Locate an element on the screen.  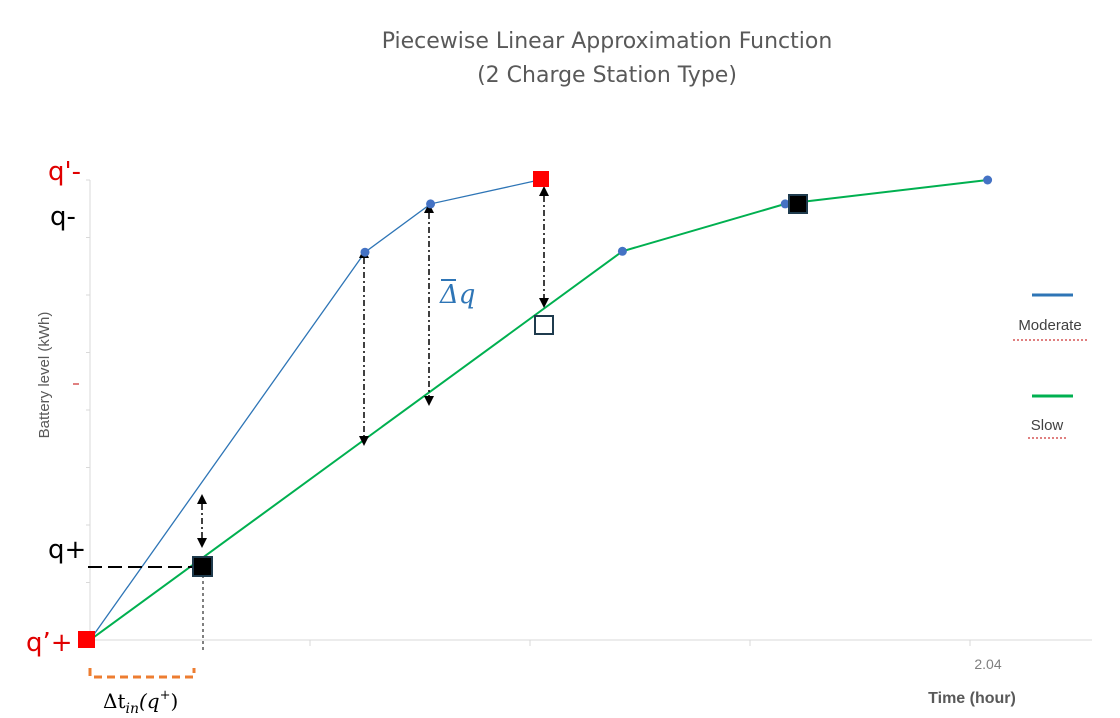
q-minus-prime-marker is located at coordinates (541, 179).